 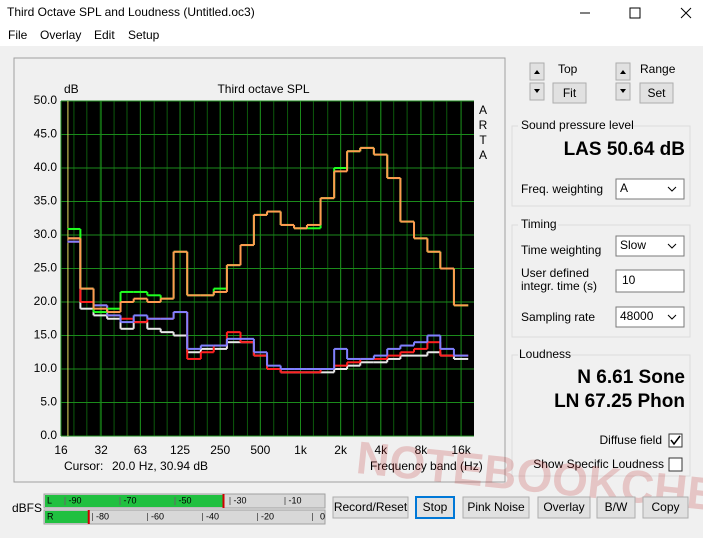 I want to click on y-tick-label: 35.0, so click(x=46, y=201).